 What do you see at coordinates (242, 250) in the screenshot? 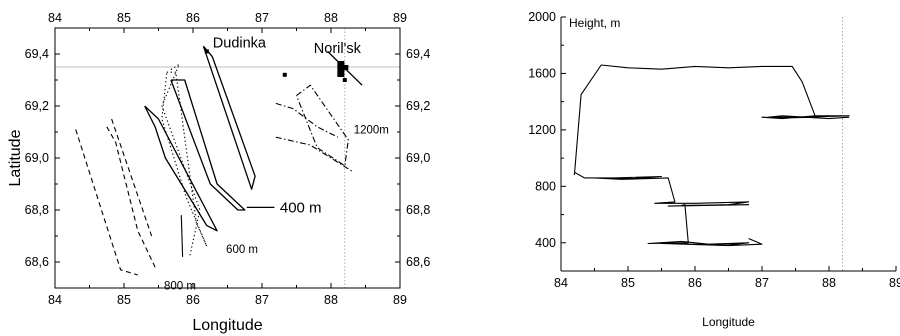
I see `map-contour-label: 600 m` at bounding box center [242, 250].